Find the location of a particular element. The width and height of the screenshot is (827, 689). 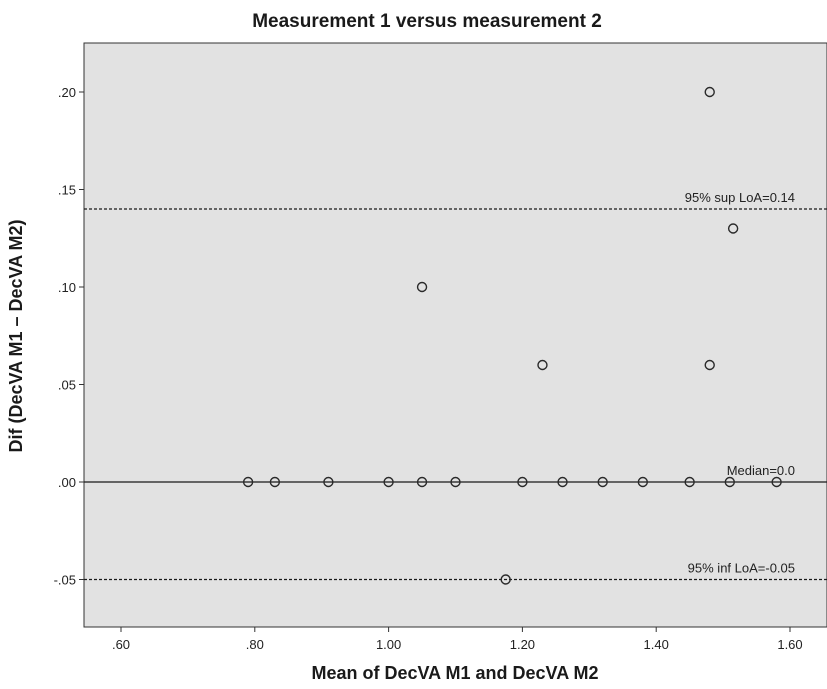

y-tick-label: .10 is located at coordinates (67, 287).